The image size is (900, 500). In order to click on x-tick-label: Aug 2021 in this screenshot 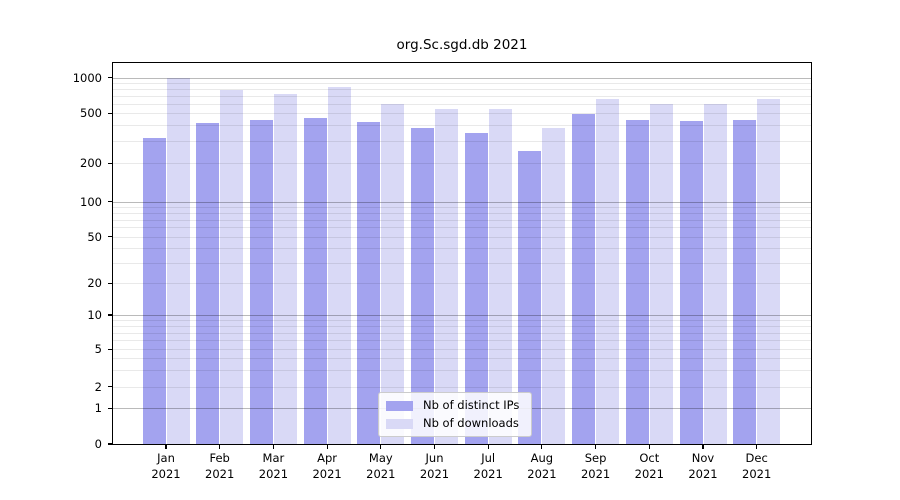, I will do `click(542, 466)`.